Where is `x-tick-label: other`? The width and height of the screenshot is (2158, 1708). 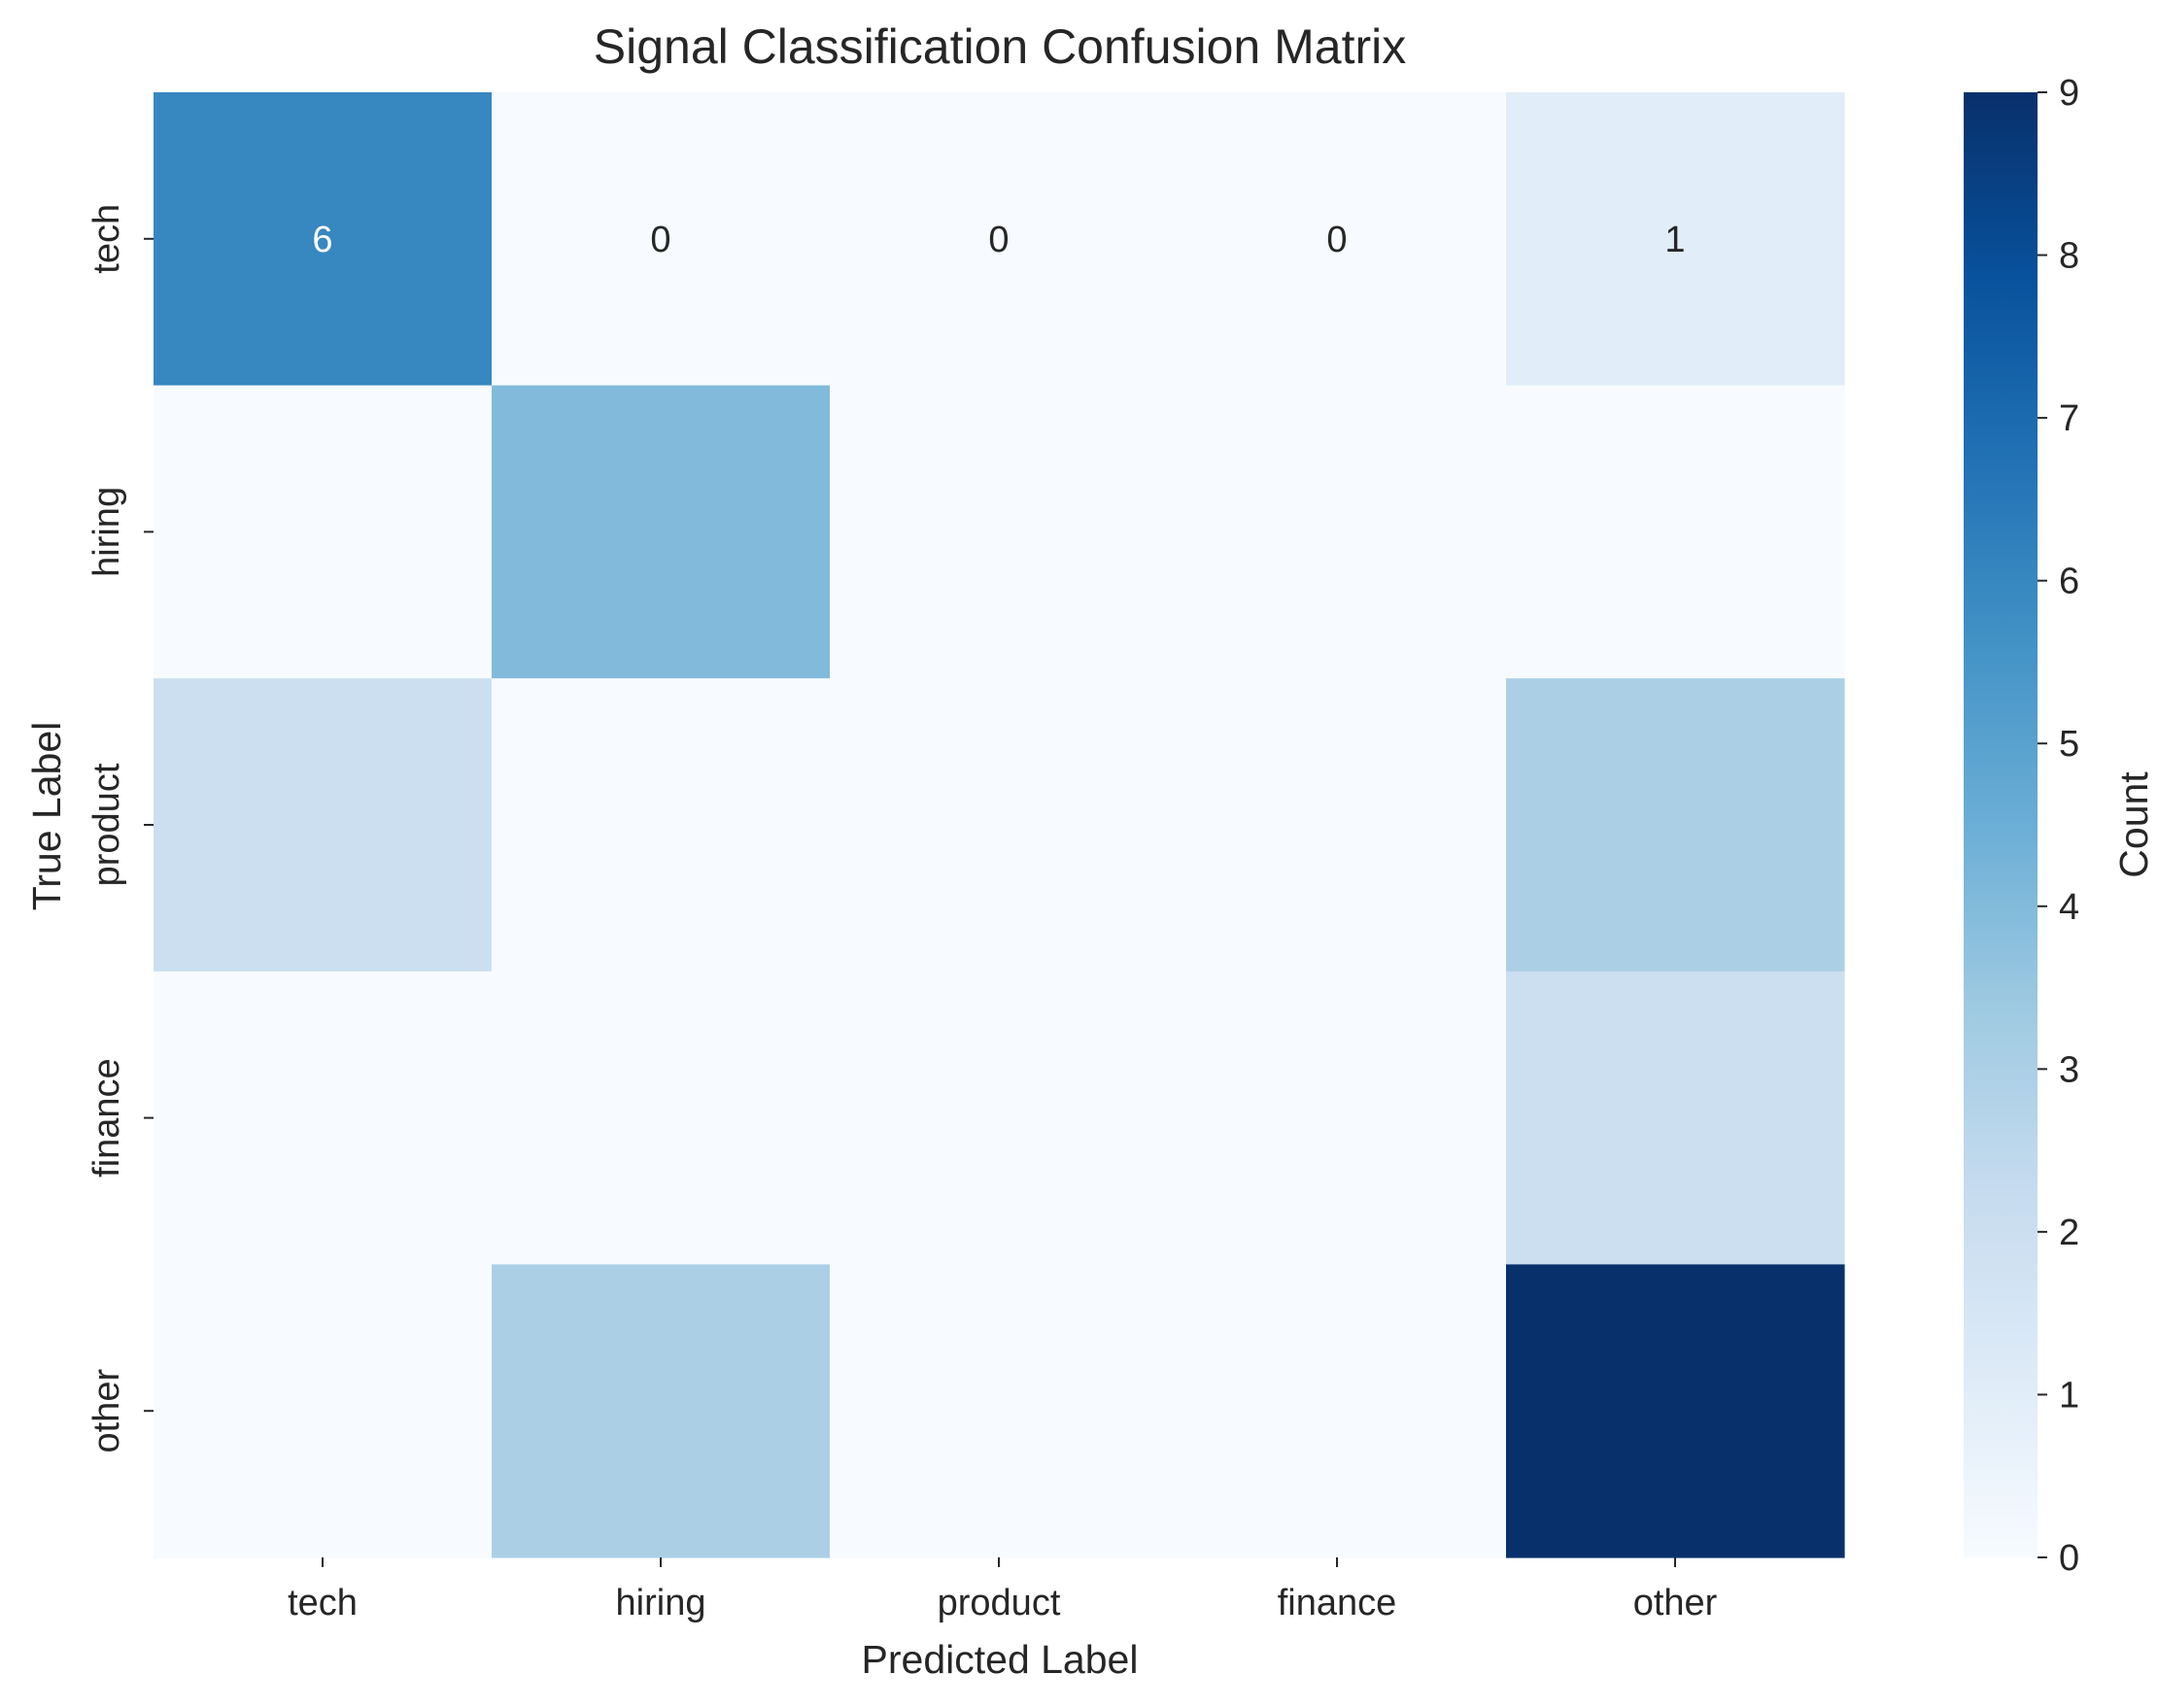
x-tick-label: other is located at coordinates (1676, 1603).